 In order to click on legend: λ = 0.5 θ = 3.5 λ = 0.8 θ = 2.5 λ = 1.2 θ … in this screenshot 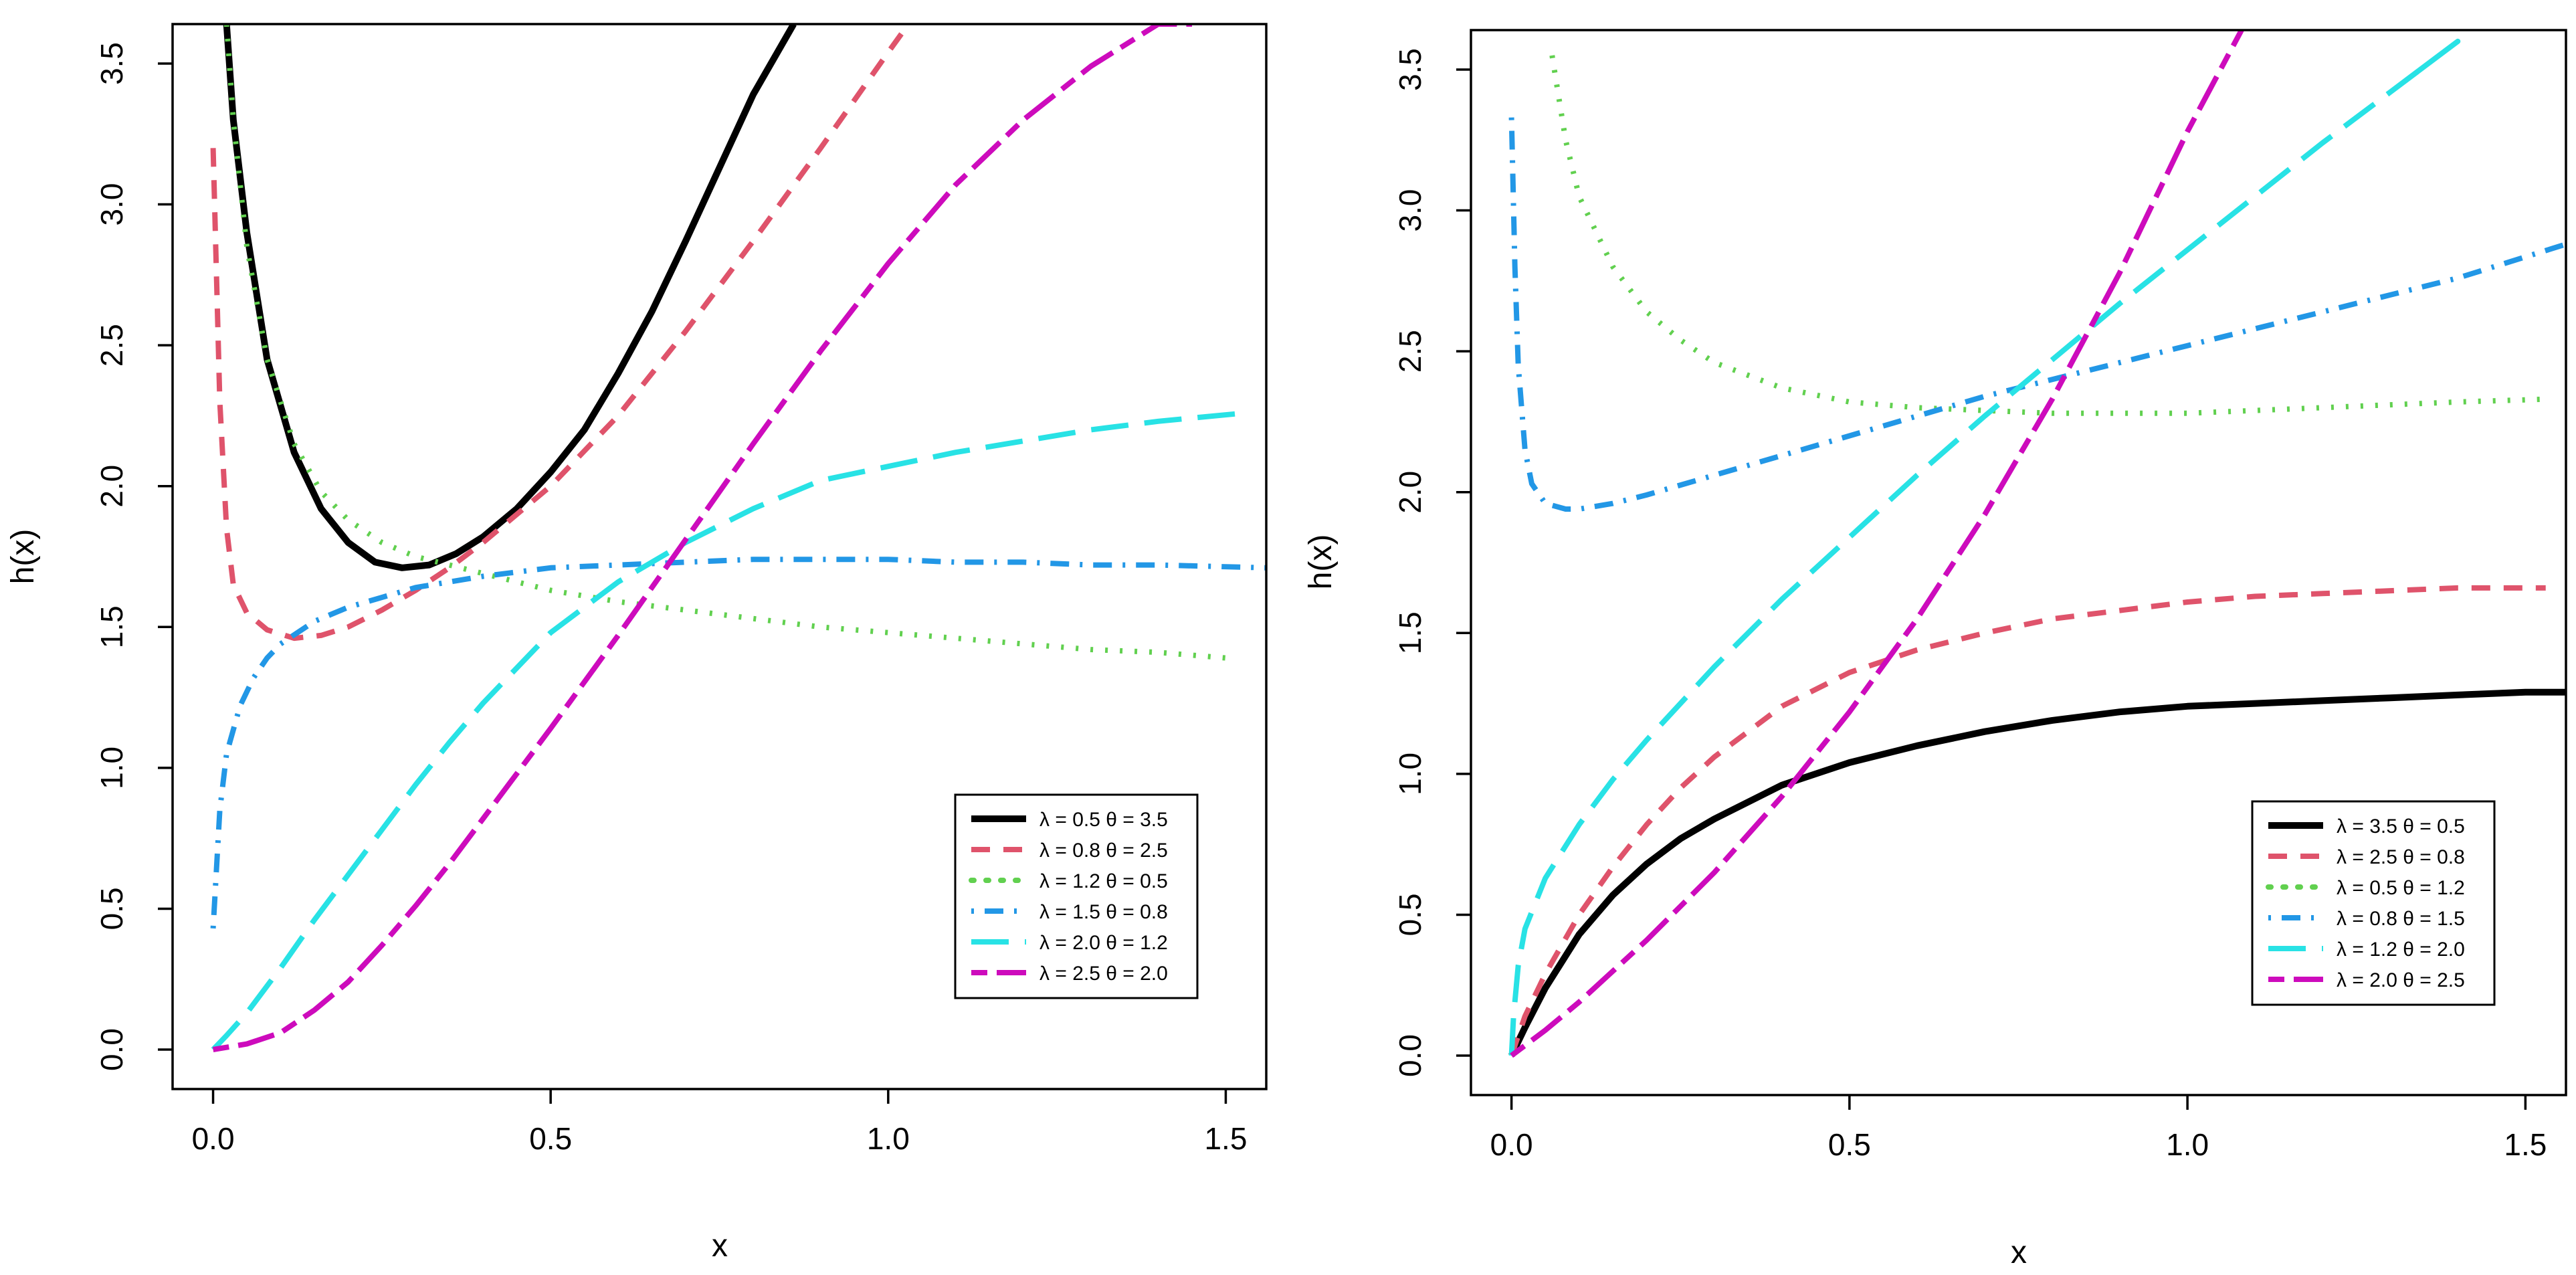, I will do `click(1076, 896)`.